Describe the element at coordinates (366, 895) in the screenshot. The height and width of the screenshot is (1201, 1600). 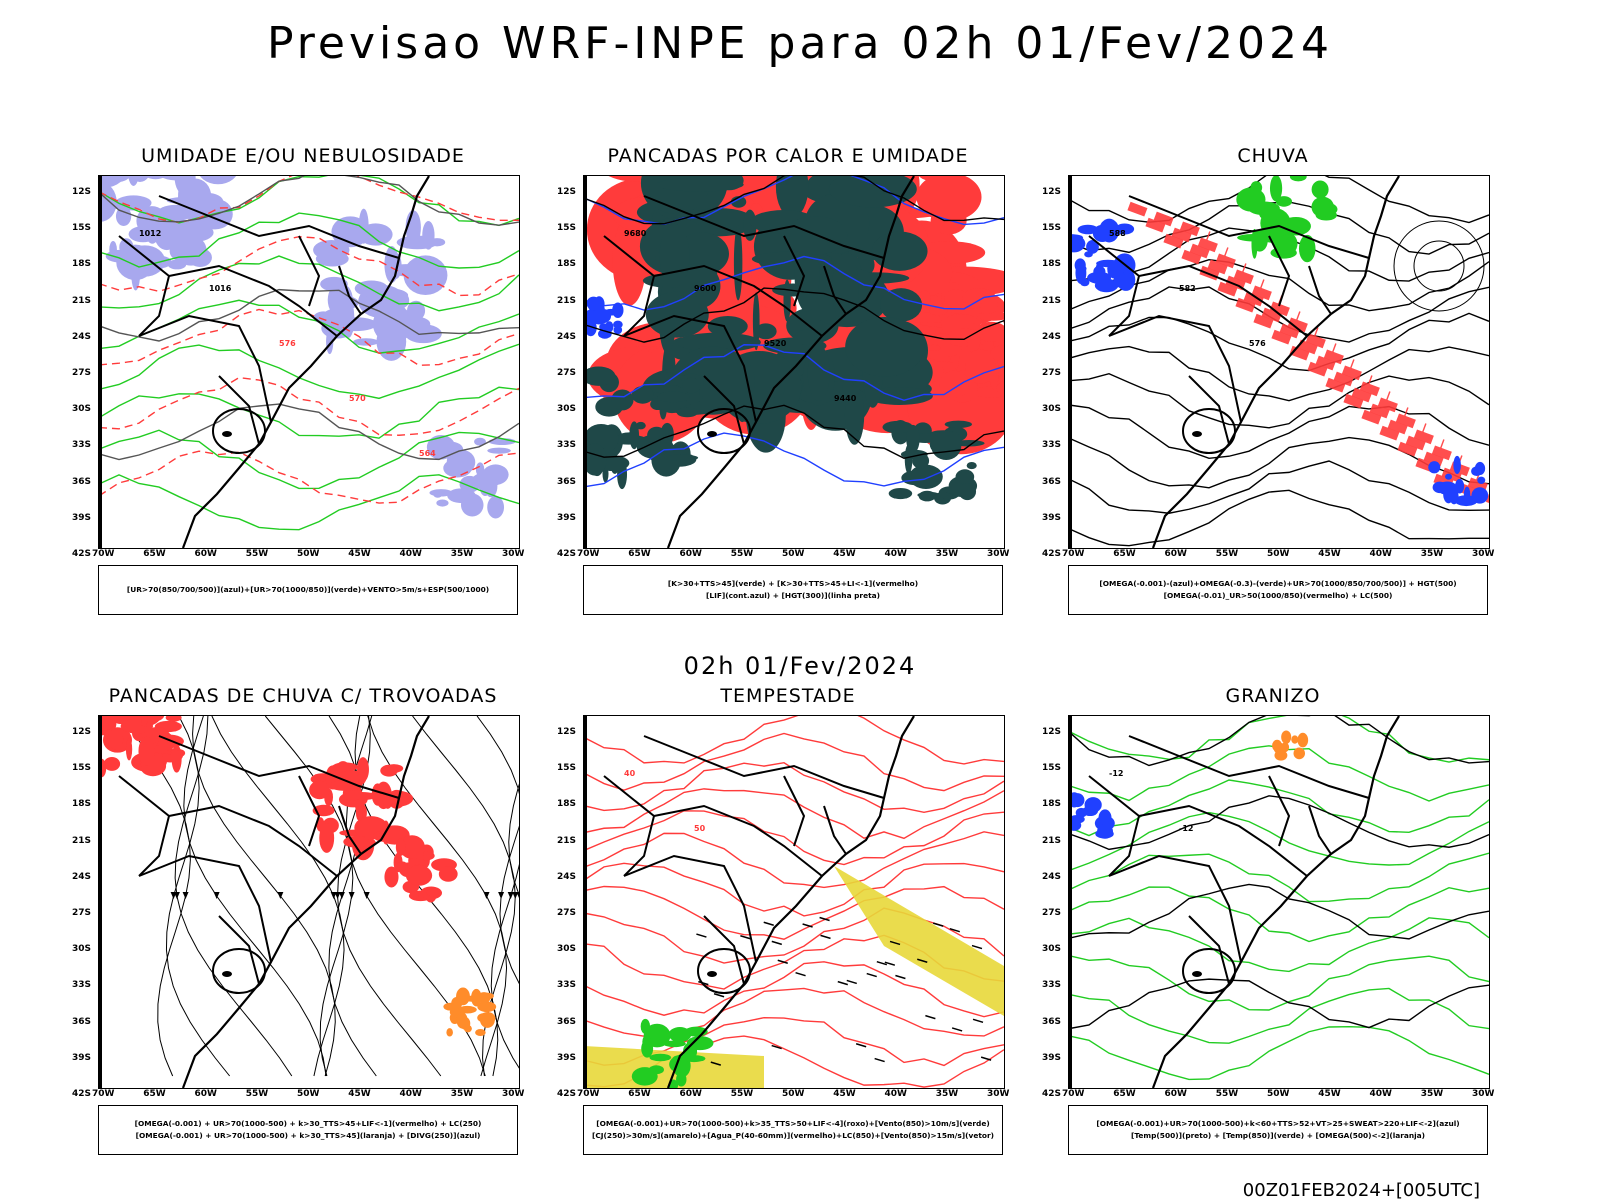
I see `flow-arrow` at that location.